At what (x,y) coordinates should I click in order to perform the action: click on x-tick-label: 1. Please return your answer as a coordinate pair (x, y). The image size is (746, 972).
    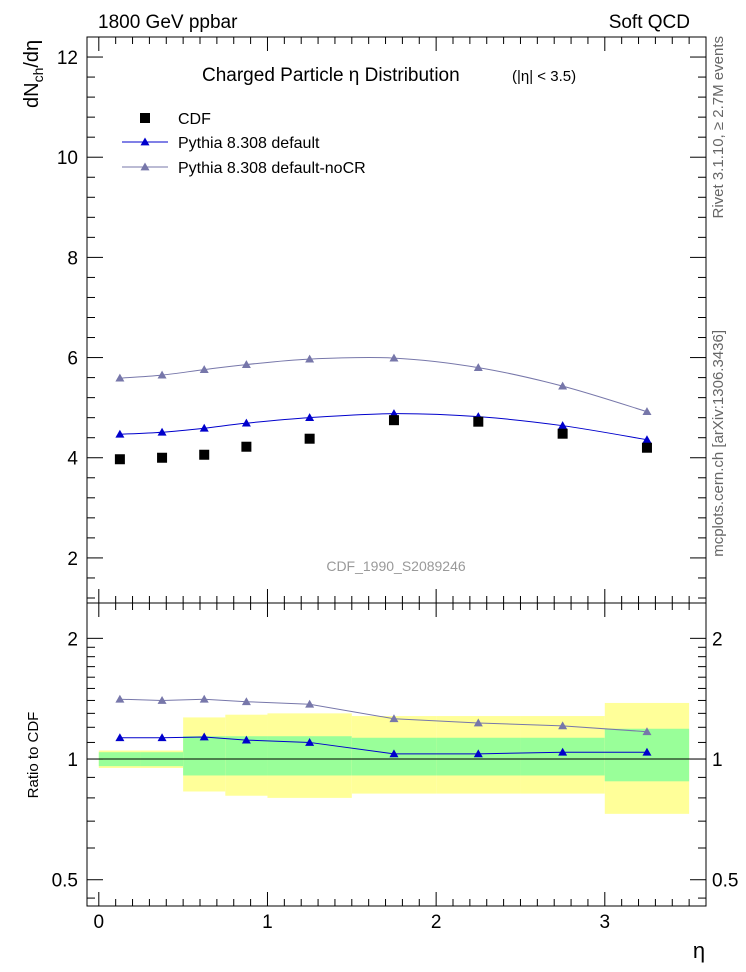
    Looking at the image, I should click on (267, 922).